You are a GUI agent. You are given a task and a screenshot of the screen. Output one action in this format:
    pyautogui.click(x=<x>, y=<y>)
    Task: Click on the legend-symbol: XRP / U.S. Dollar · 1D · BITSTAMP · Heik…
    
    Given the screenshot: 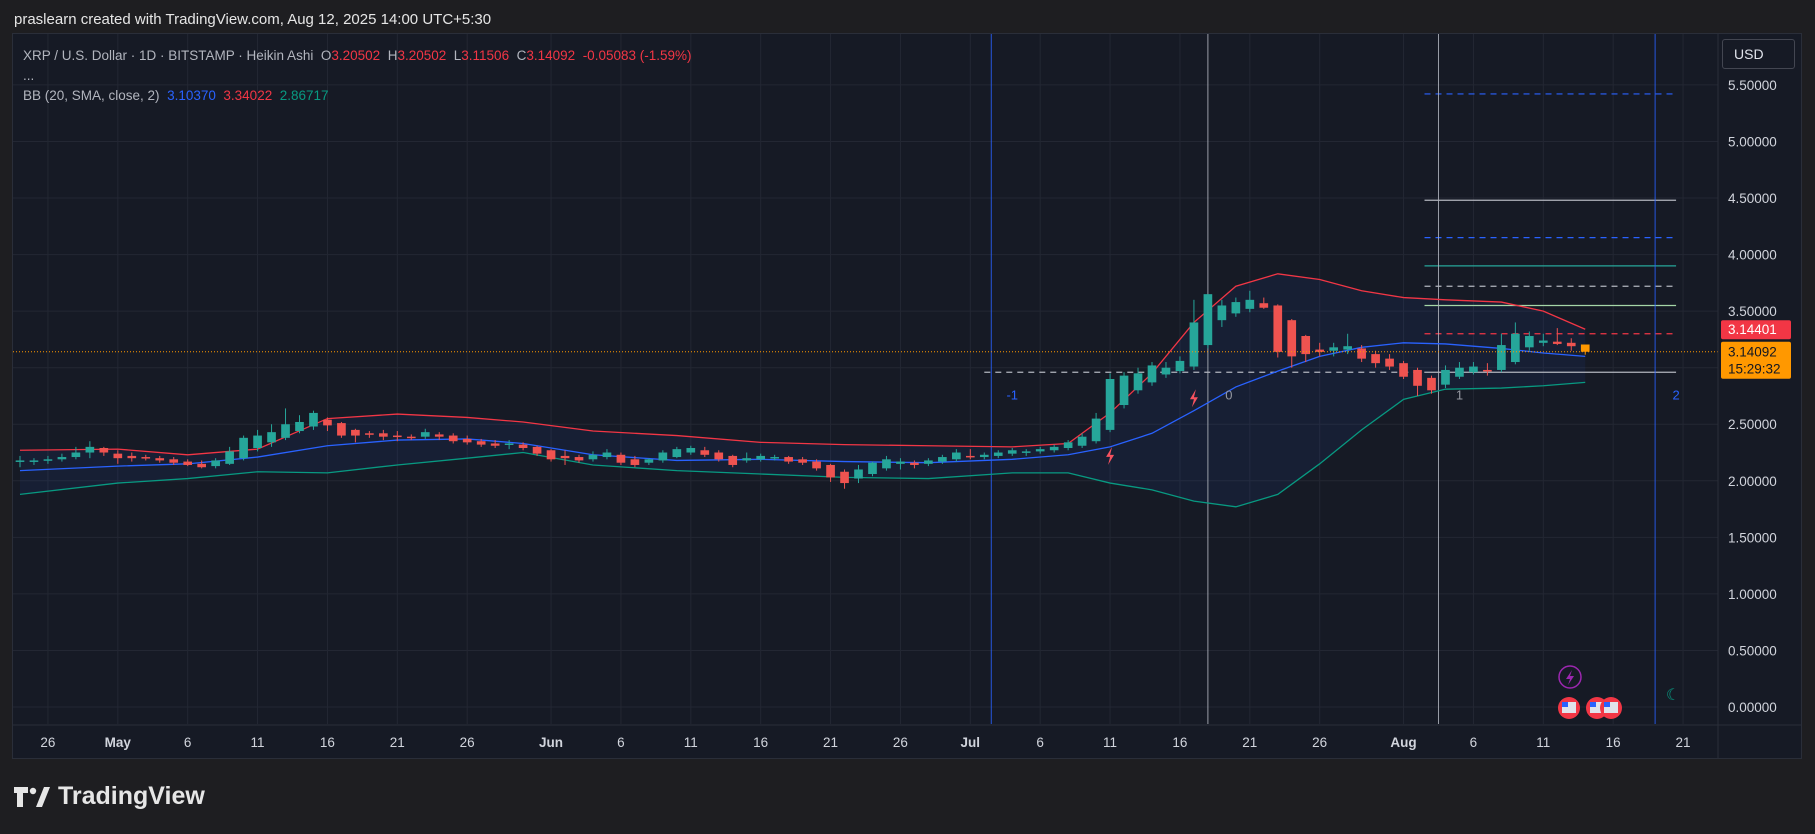 What is the action you would take?
    pyautogui.click(x=168, y=55)
    